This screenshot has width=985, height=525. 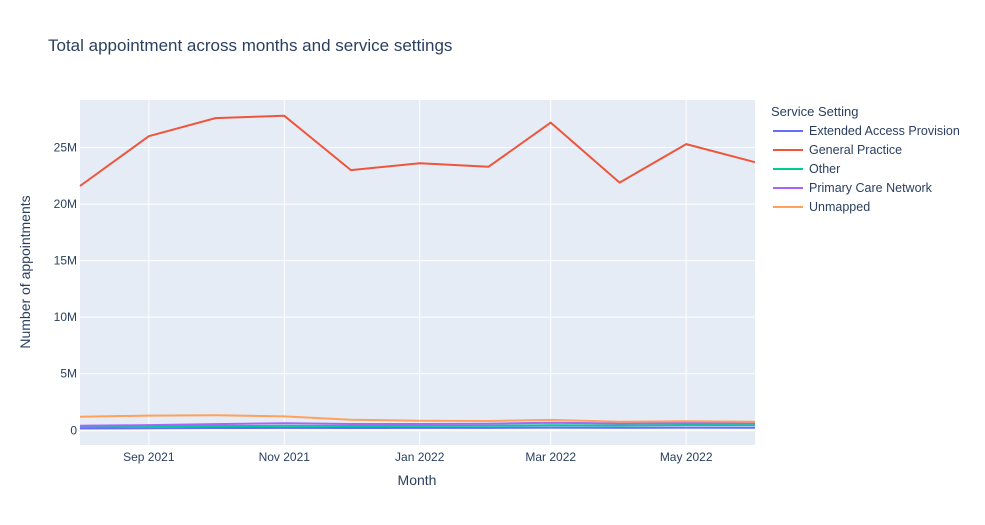 I want to click on y-tick-label: 25M, so click(x=65, y=148).